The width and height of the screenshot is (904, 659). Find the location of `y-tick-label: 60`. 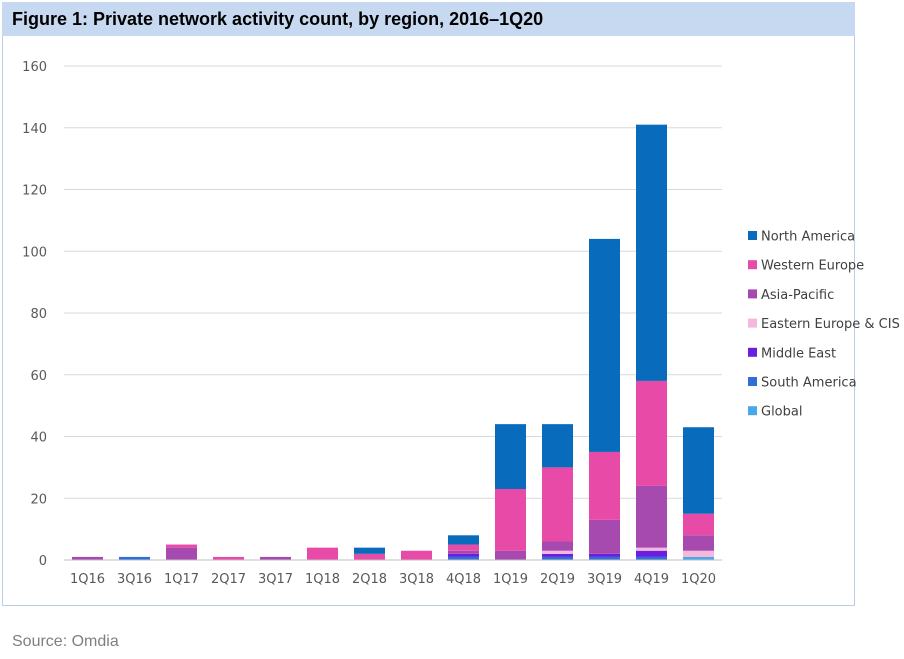

y-tick-label: 60 is located at coordinates (38, 376).